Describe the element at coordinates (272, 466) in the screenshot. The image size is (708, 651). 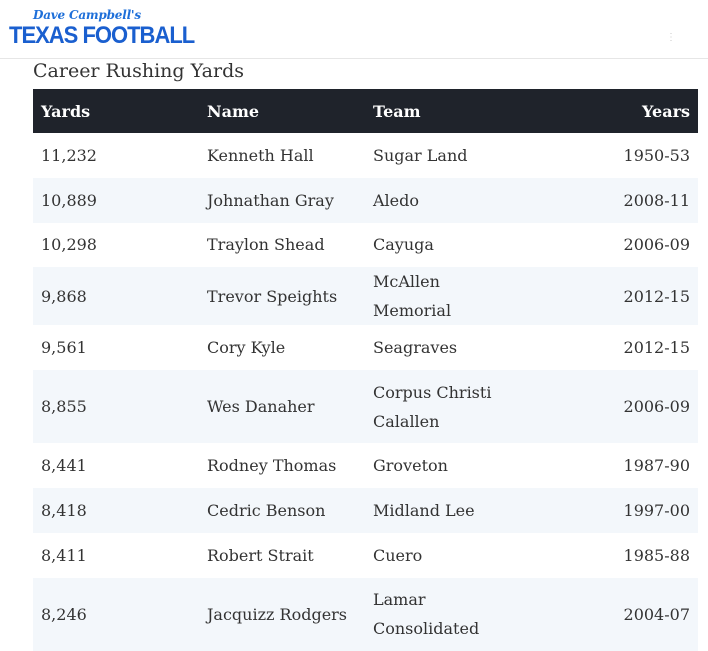
I see `cell-name: Rodney Thomas` at that location.